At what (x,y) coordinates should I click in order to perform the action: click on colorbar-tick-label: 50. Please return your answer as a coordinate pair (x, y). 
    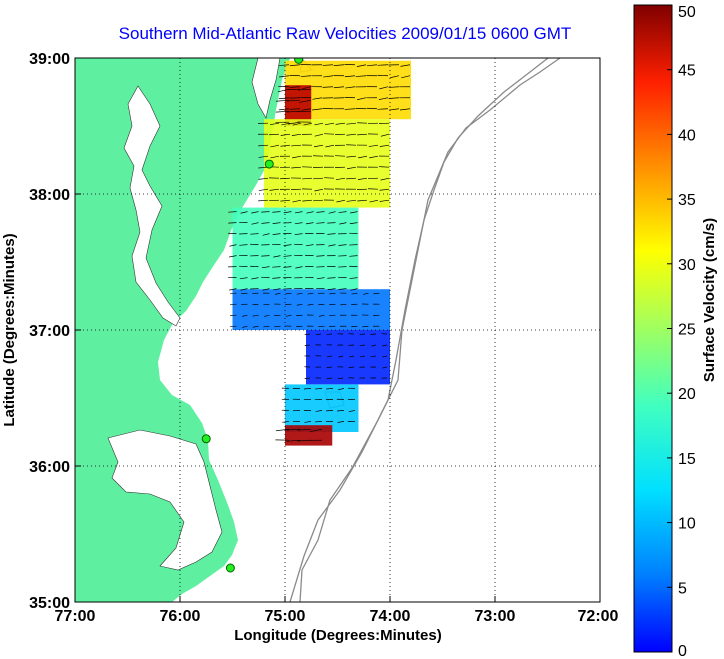
    Looking at the image, I should click on (687, 12).